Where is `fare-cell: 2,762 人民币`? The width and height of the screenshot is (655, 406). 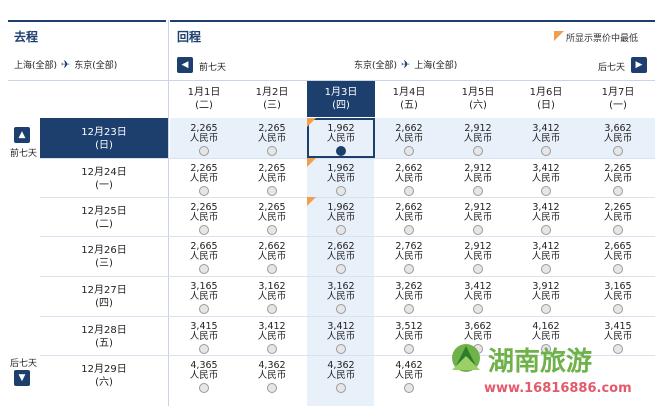
fare-cell: 2,762 人民币 is located at coordinates (409, 256).